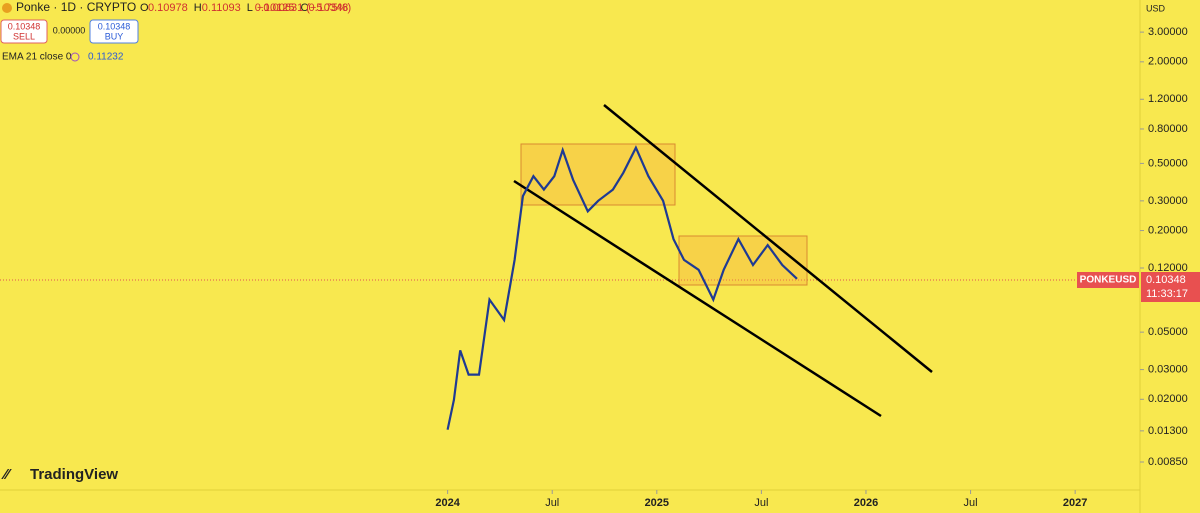  Describe the element at coordinates (1168, 399) in the screenshot. I see `y-tick-label: 0.02000` at that location.